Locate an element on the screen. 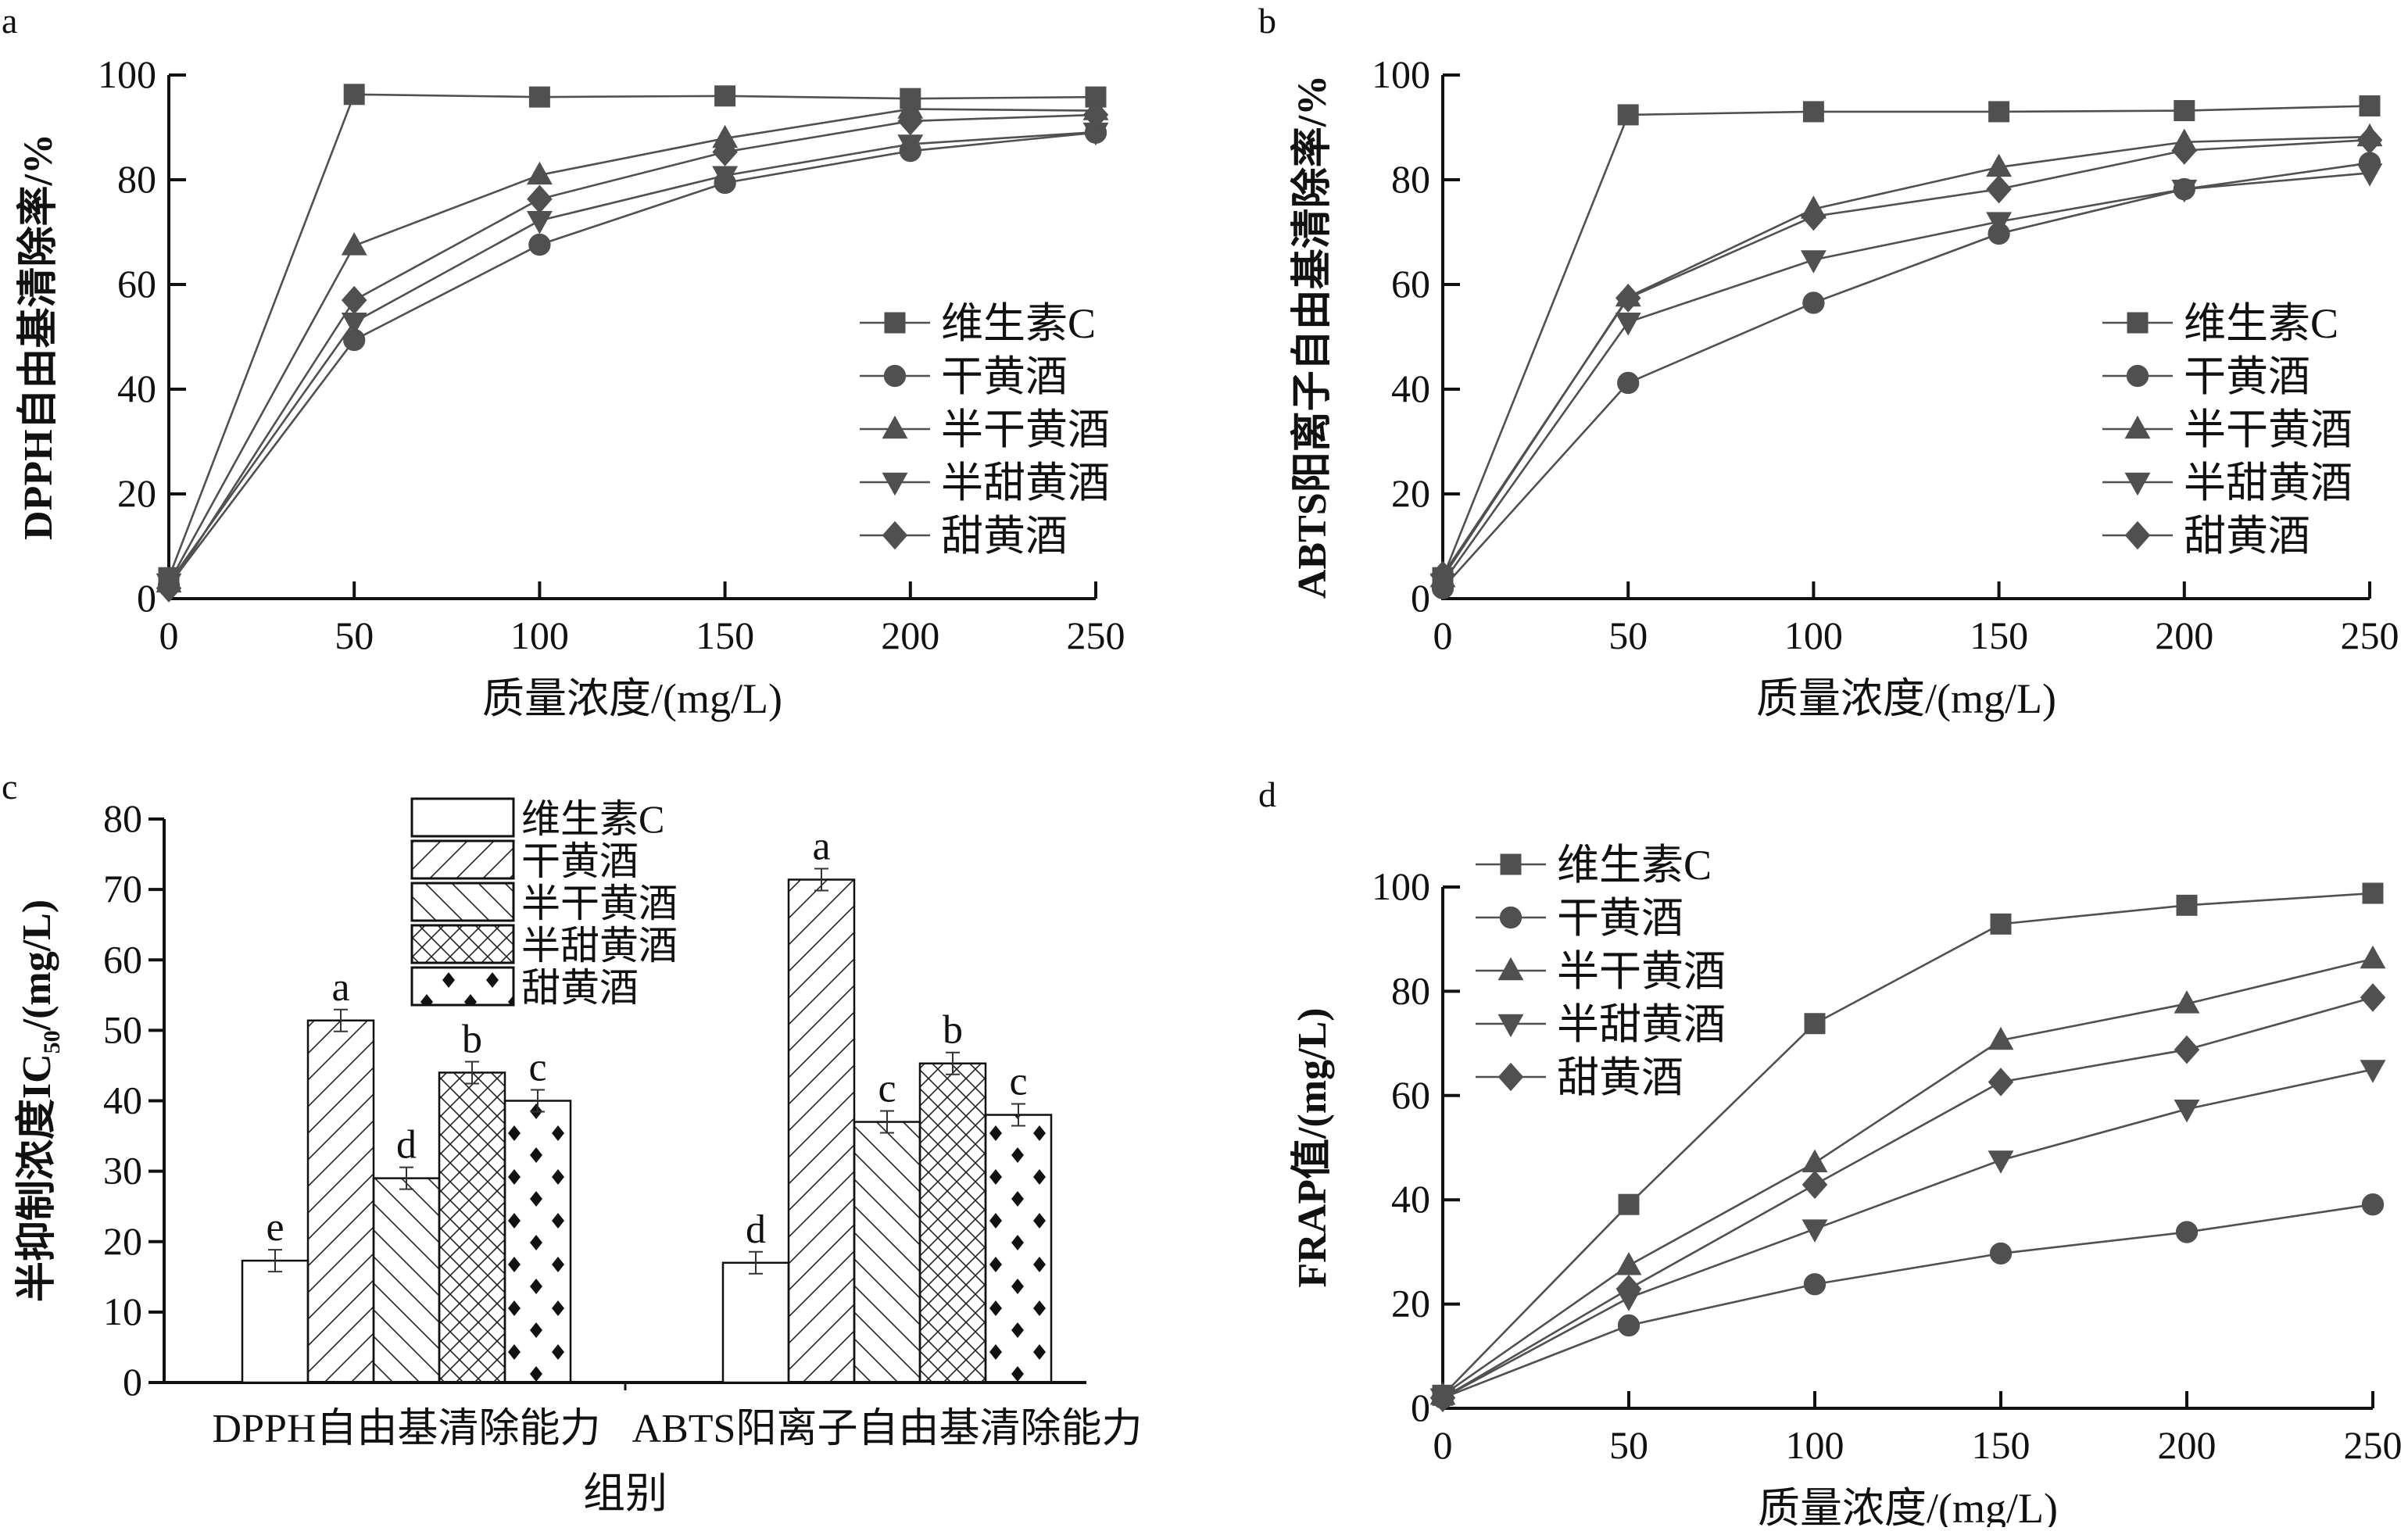  x-tick-label: 100 is located at coordinates (1815, 1445).